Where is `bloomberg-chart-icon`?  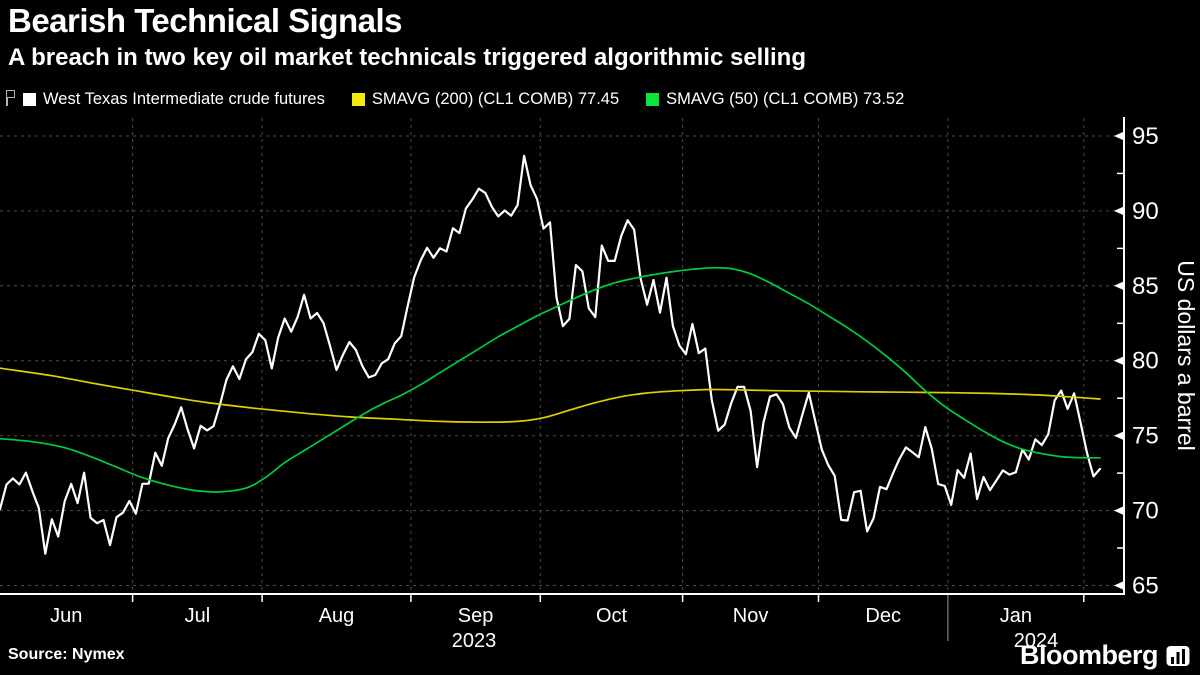
bloomberg-chart-icon is located at coordinates (1178, 655).